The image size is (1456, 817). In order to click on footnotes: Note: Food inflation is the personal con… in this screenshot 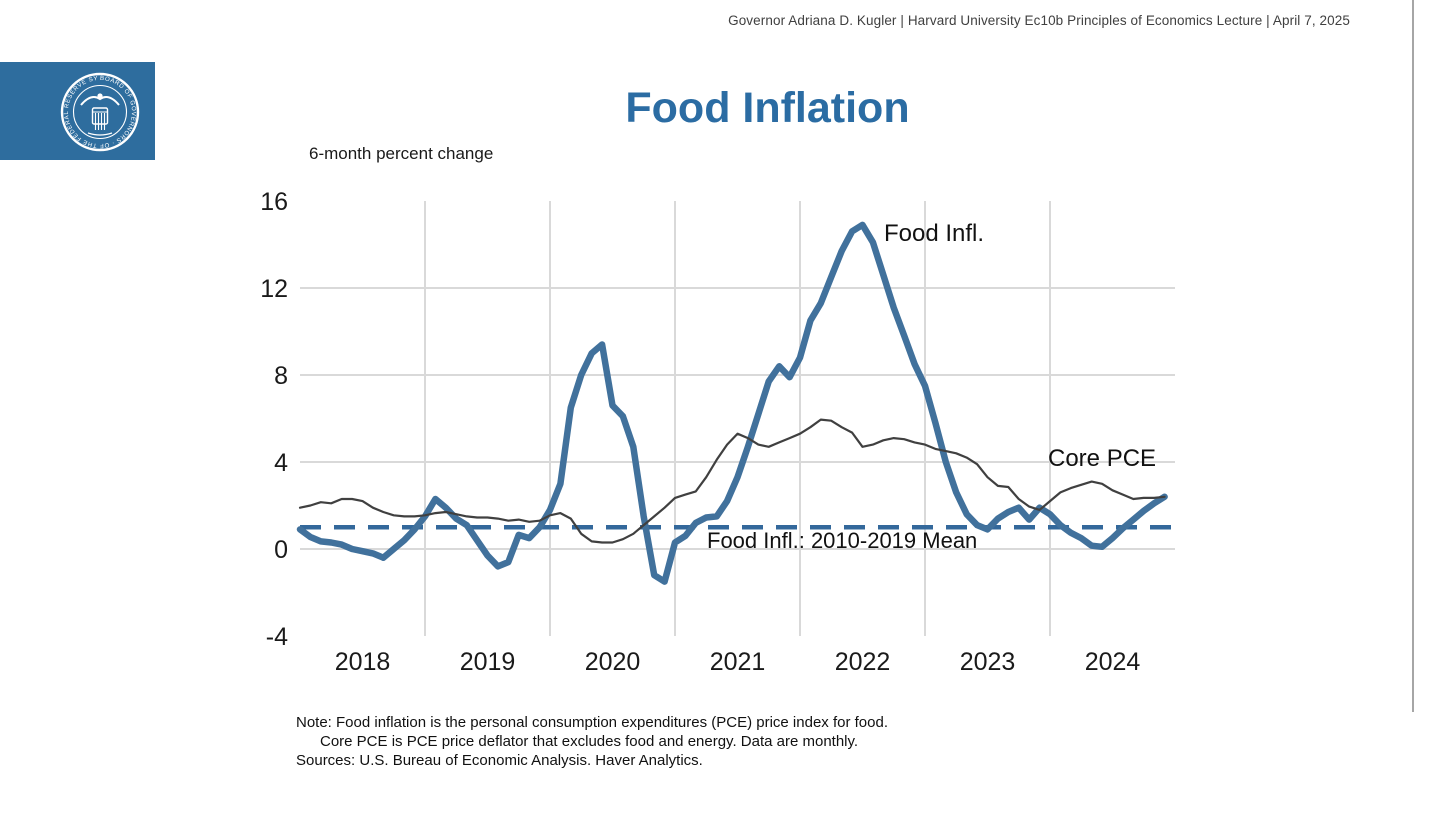, I will do `click(592, 741)`.